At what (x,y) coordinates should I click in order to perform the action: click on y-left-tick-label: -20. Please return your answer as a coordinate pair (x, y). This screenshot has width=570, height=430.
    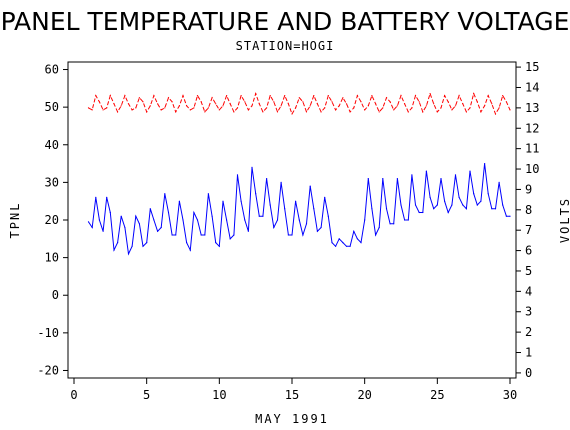
    Looking at the image, I should click on (48, 370).